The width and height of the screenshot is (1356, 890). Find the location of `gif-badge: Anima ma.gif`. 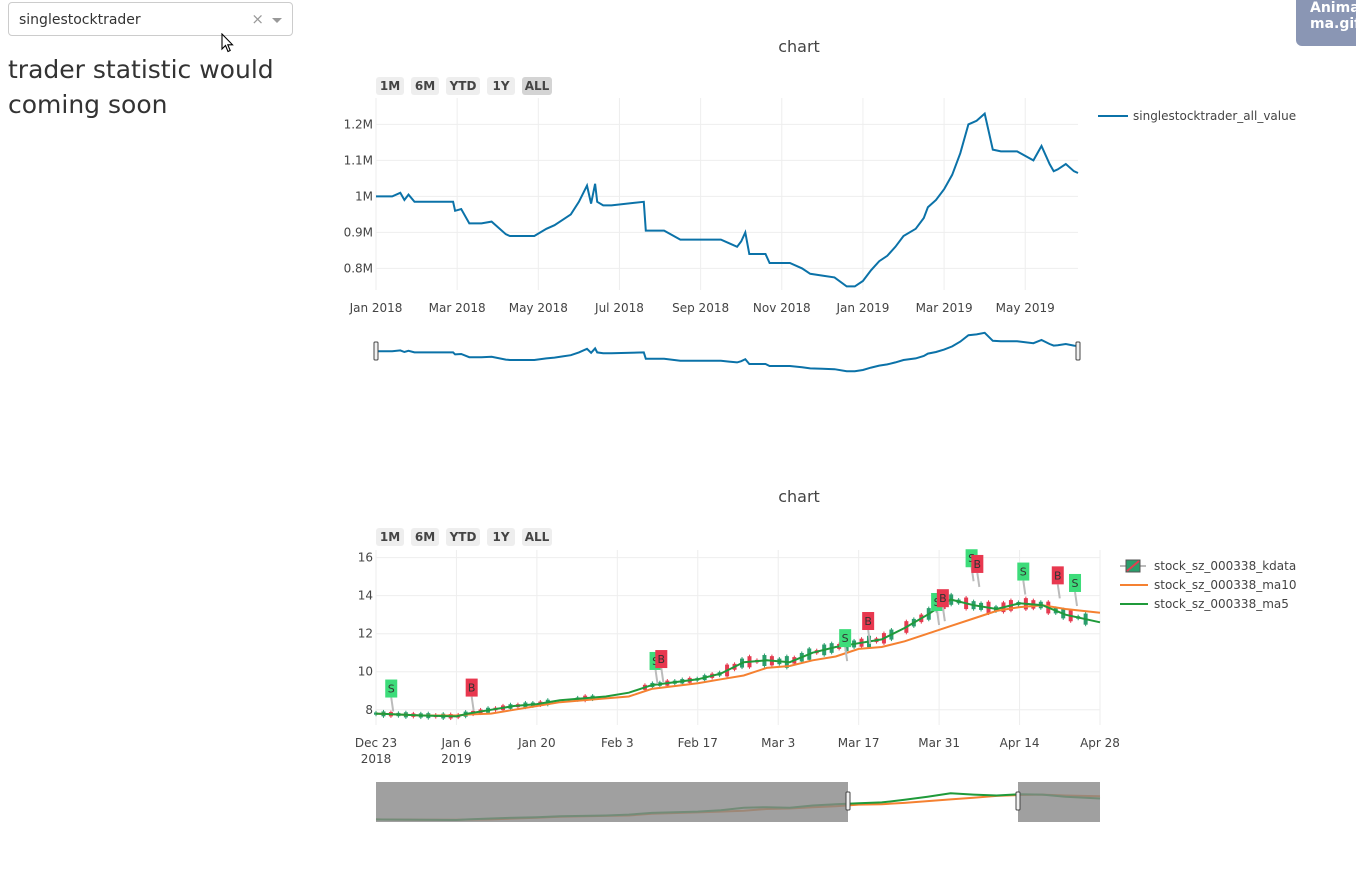

gif-badge: Anima ma.gif is located at coordinates (1326, 23).